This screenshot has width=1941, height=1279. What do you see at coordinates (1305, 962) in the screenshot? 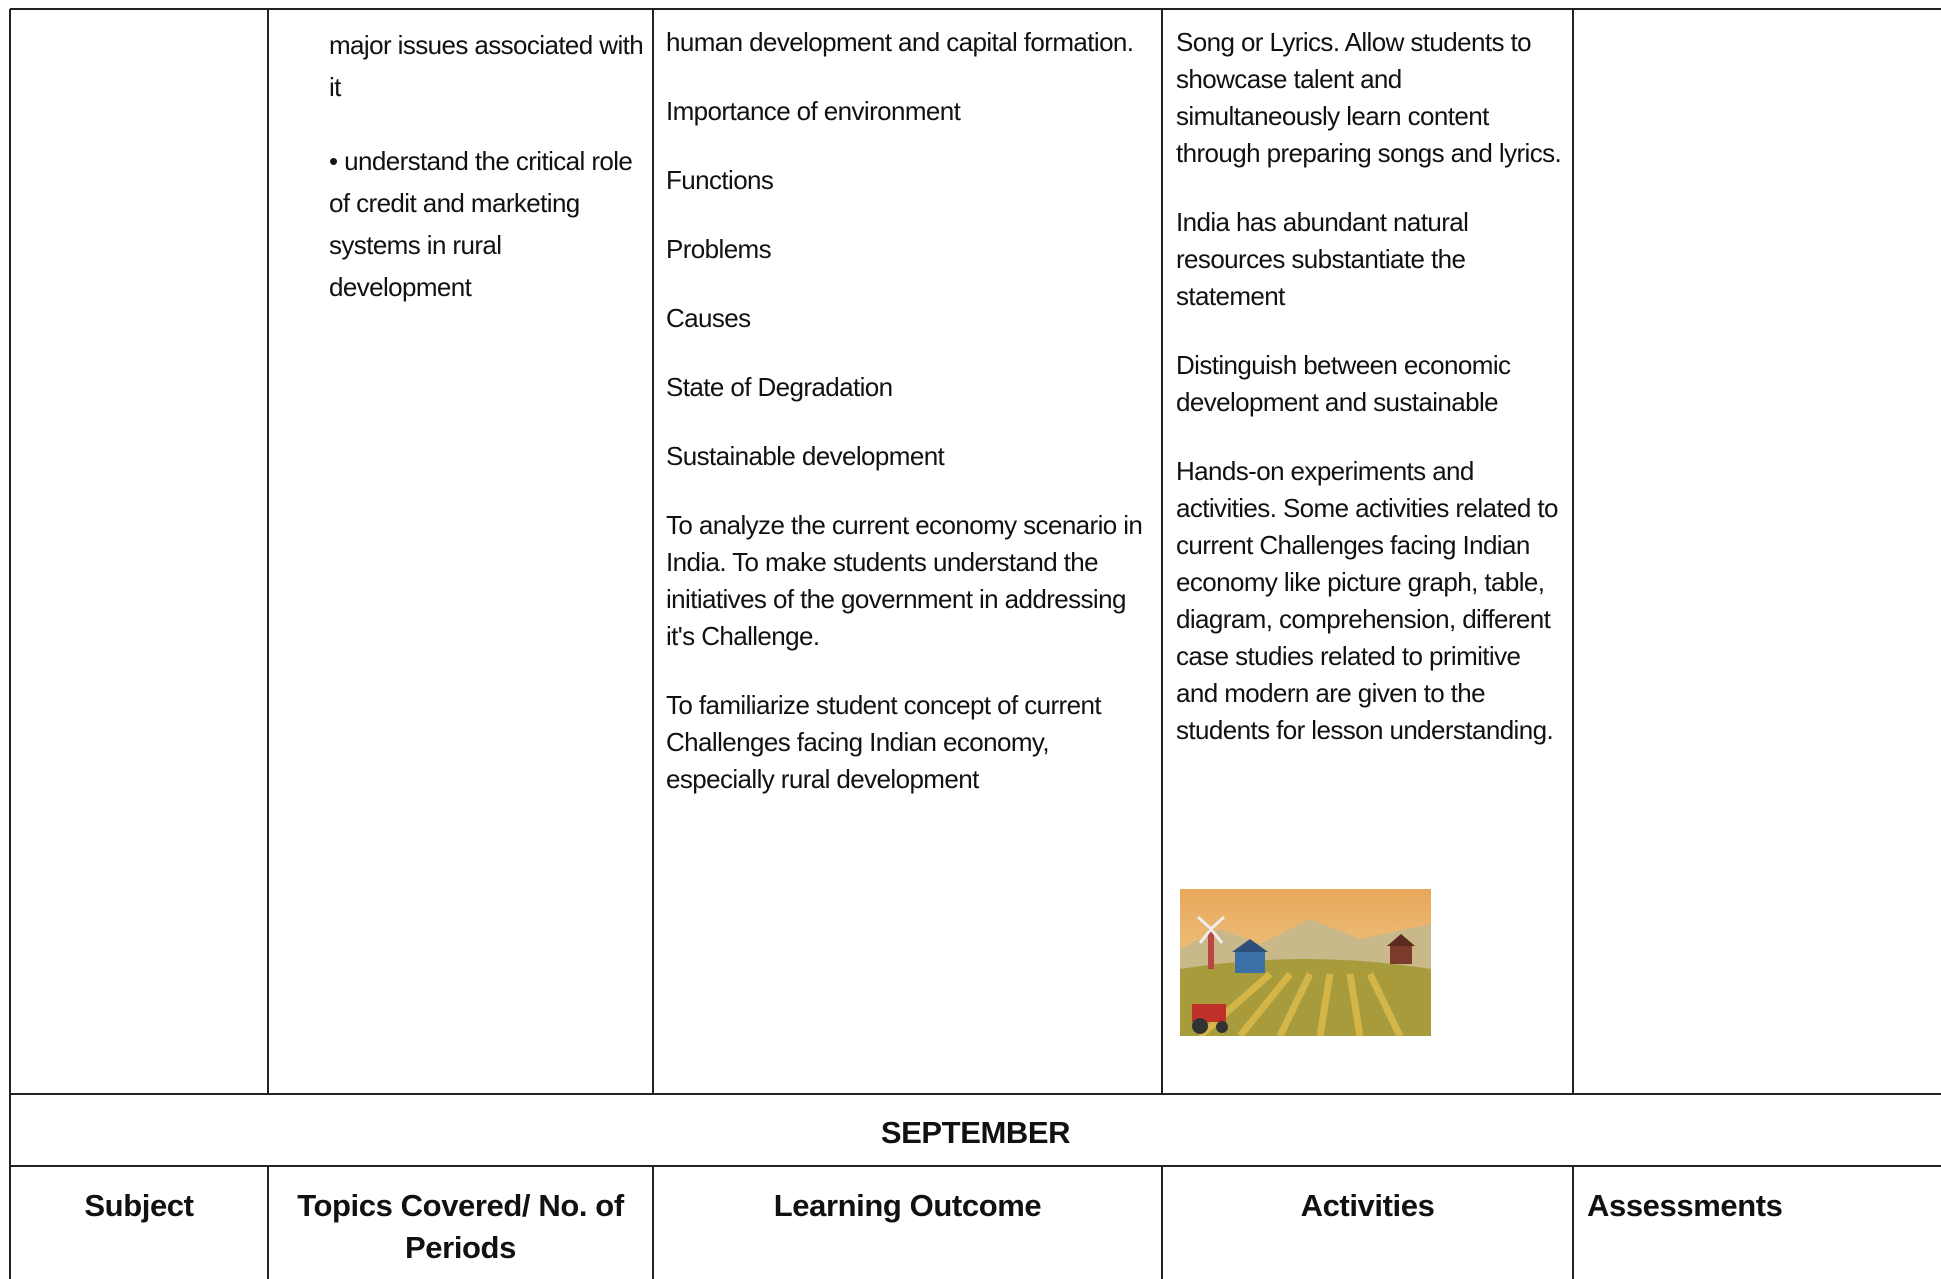
I see `farm-illustration` at bounding box center [1305, 962].